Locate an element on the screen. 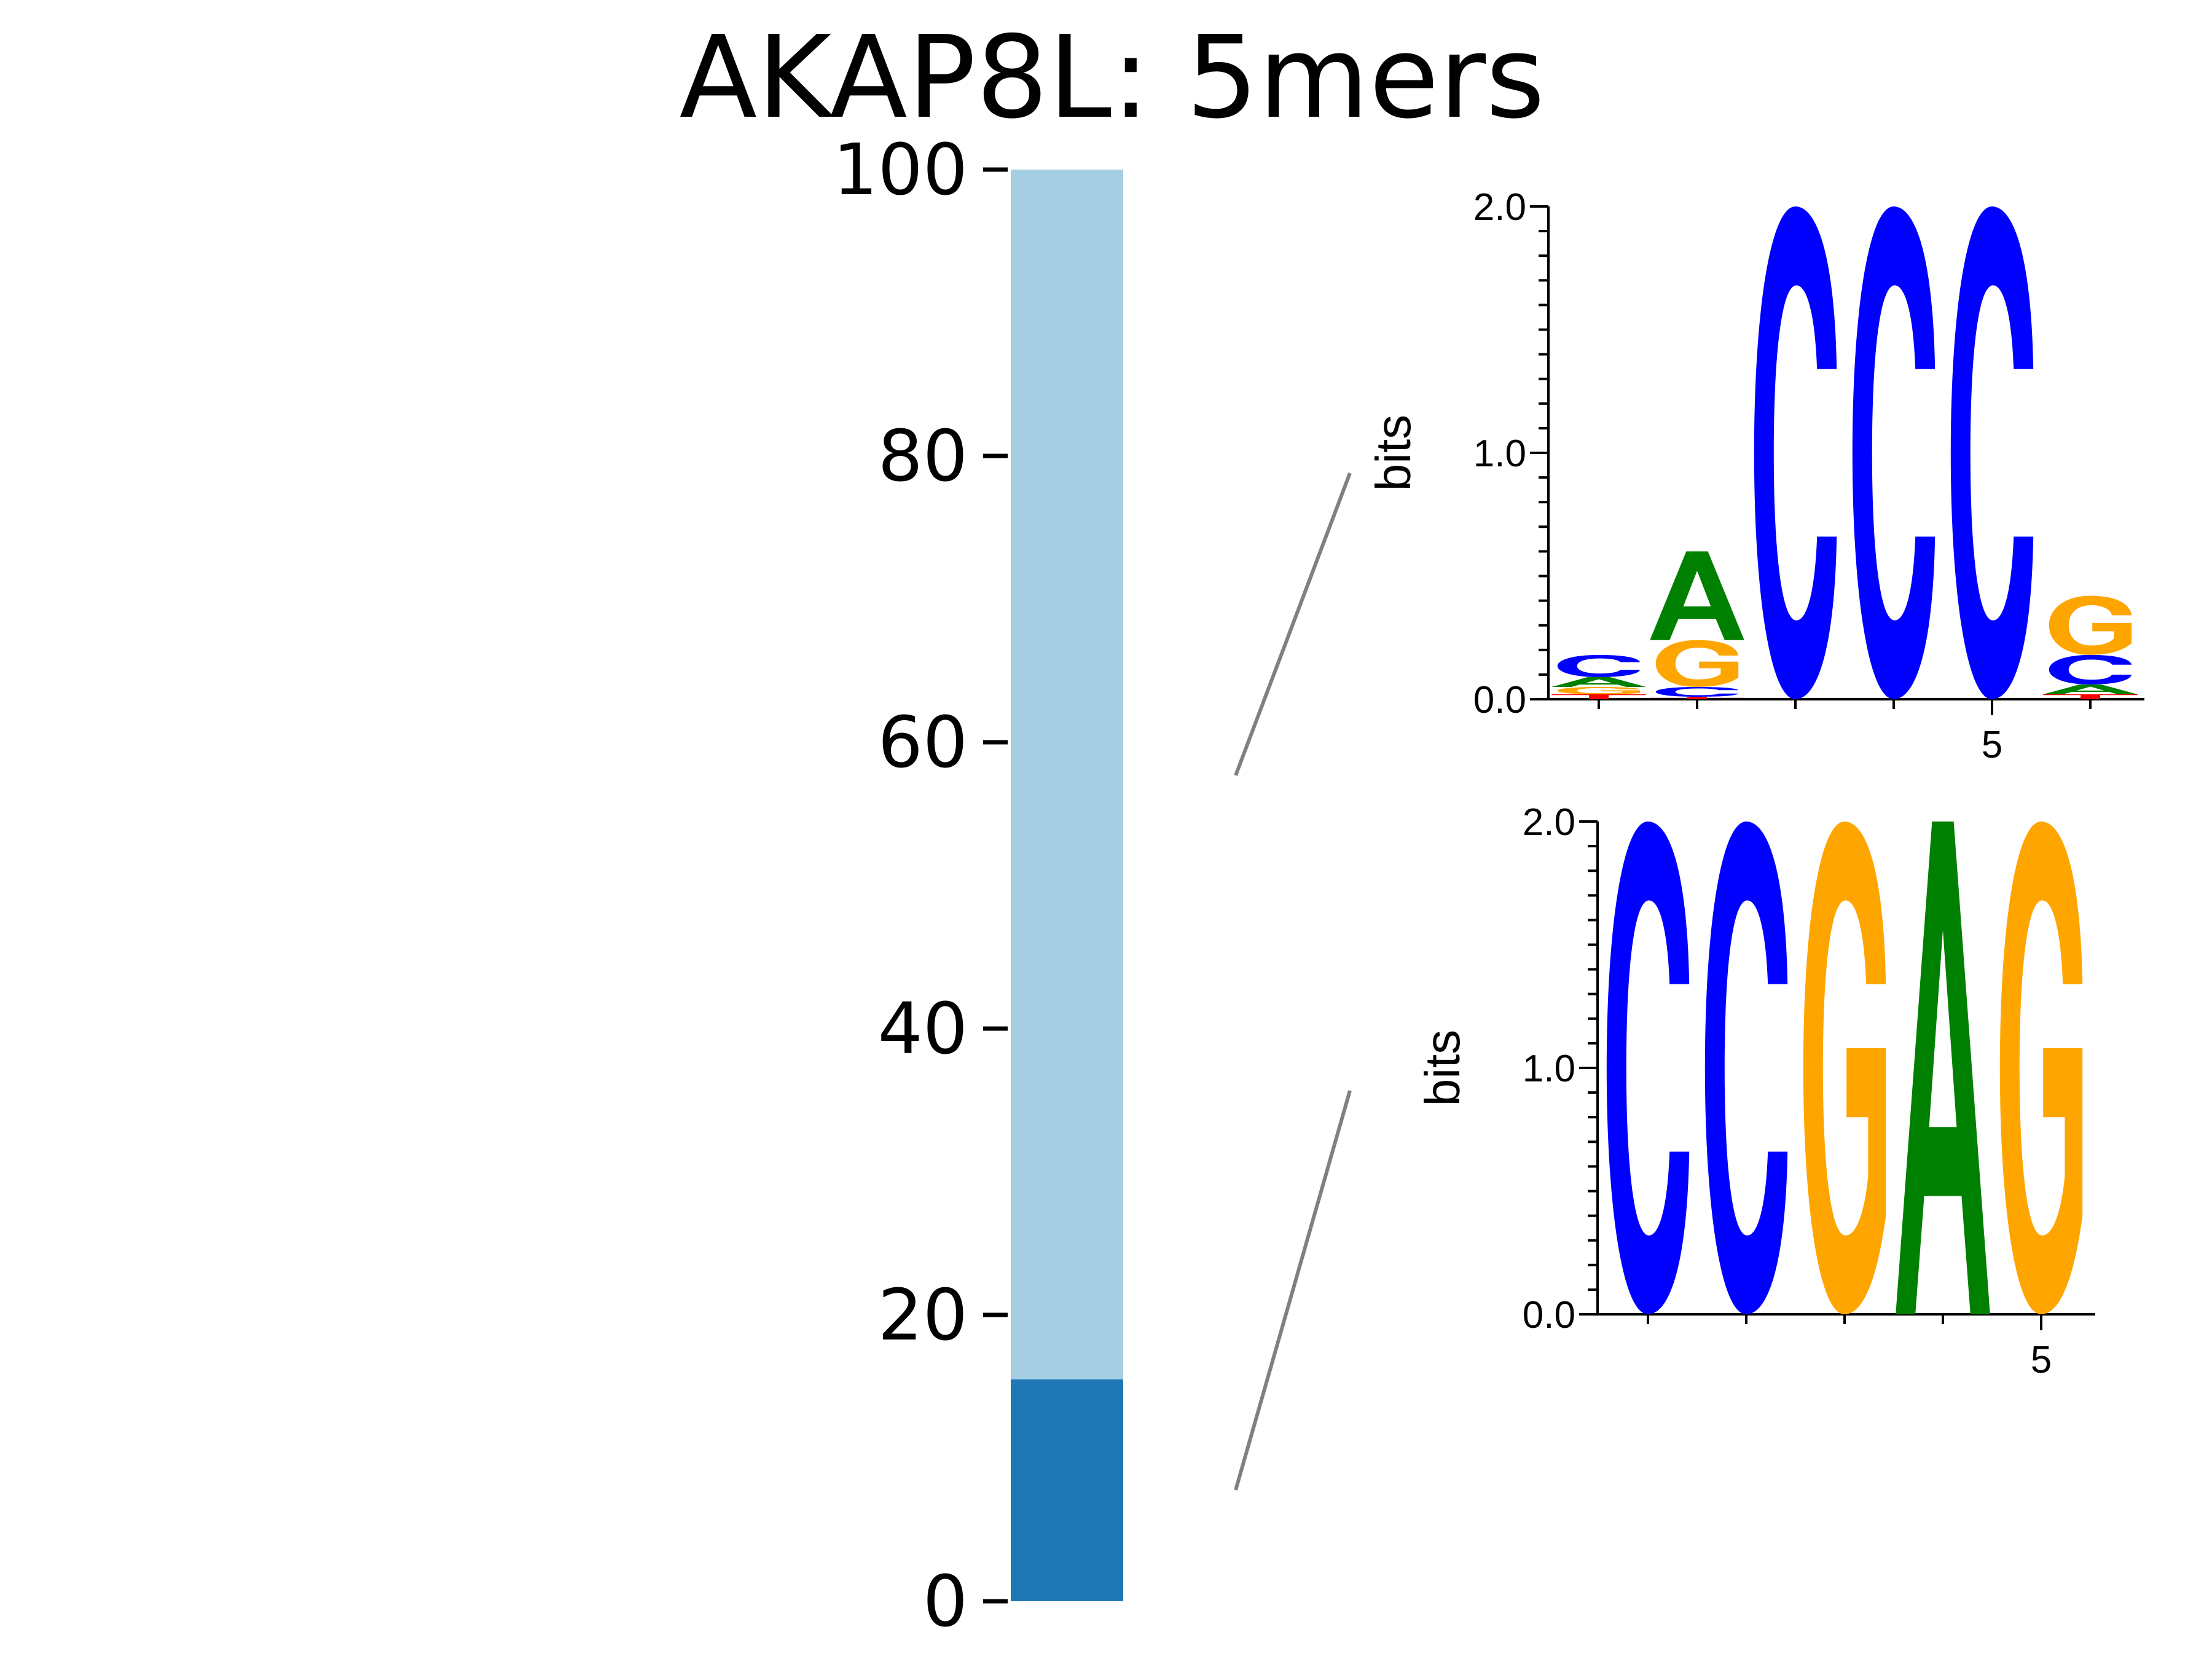 The height and width of the screenshot is (1659, 2212). sequence-logo-bottom: 0.0 1.0 2.0 bits 5 is located at coordinates (1755, 1091).